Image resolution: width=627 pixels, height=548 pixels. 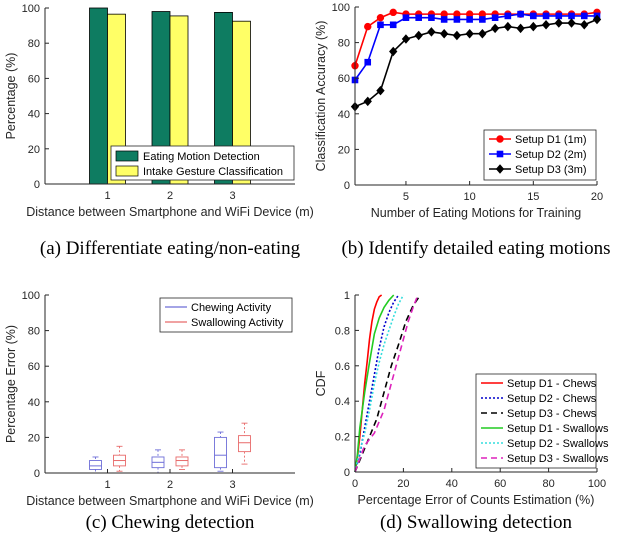 What do you see at coordinates (558, 444) in the screenshot?
I see `legend-label: Setup D2 - Swallows` at bounding box center [558, 444].